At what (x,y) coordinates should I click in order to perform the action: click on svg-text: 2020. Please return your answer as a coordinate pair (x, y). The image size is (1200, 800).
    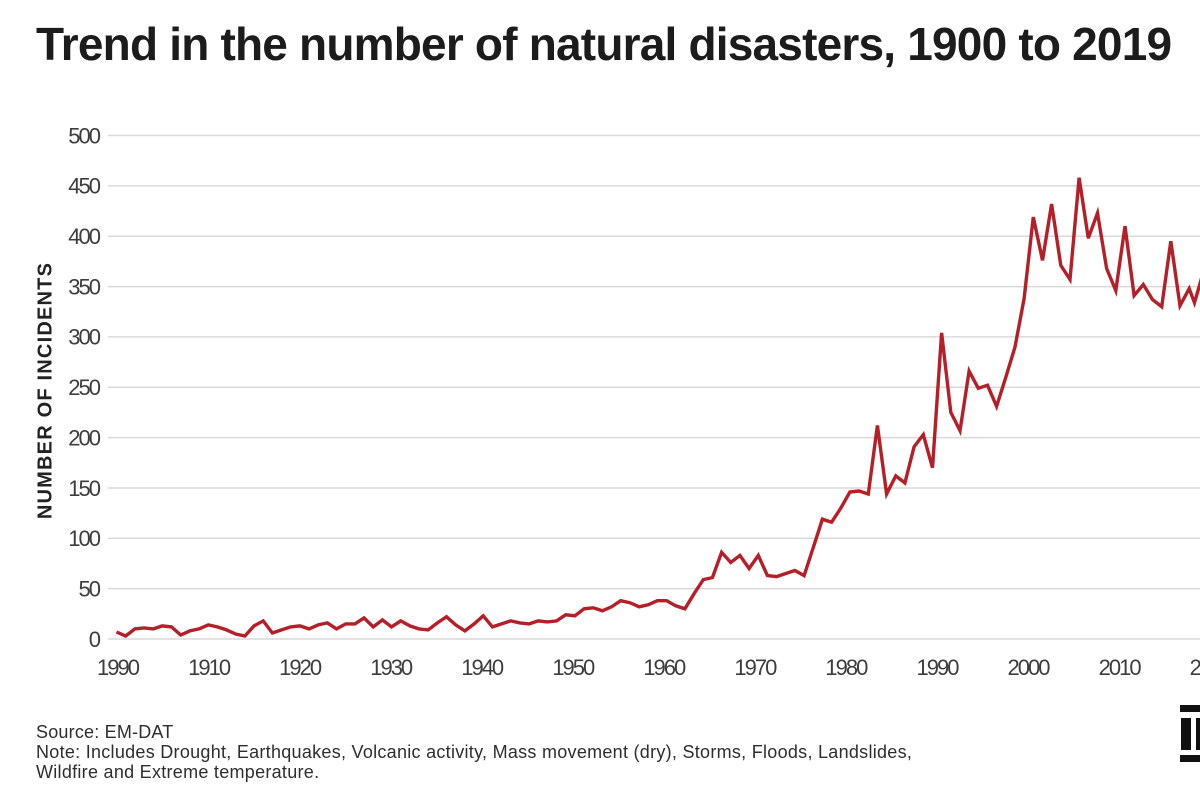
    Looking at the image, I should click on (1195, 667).